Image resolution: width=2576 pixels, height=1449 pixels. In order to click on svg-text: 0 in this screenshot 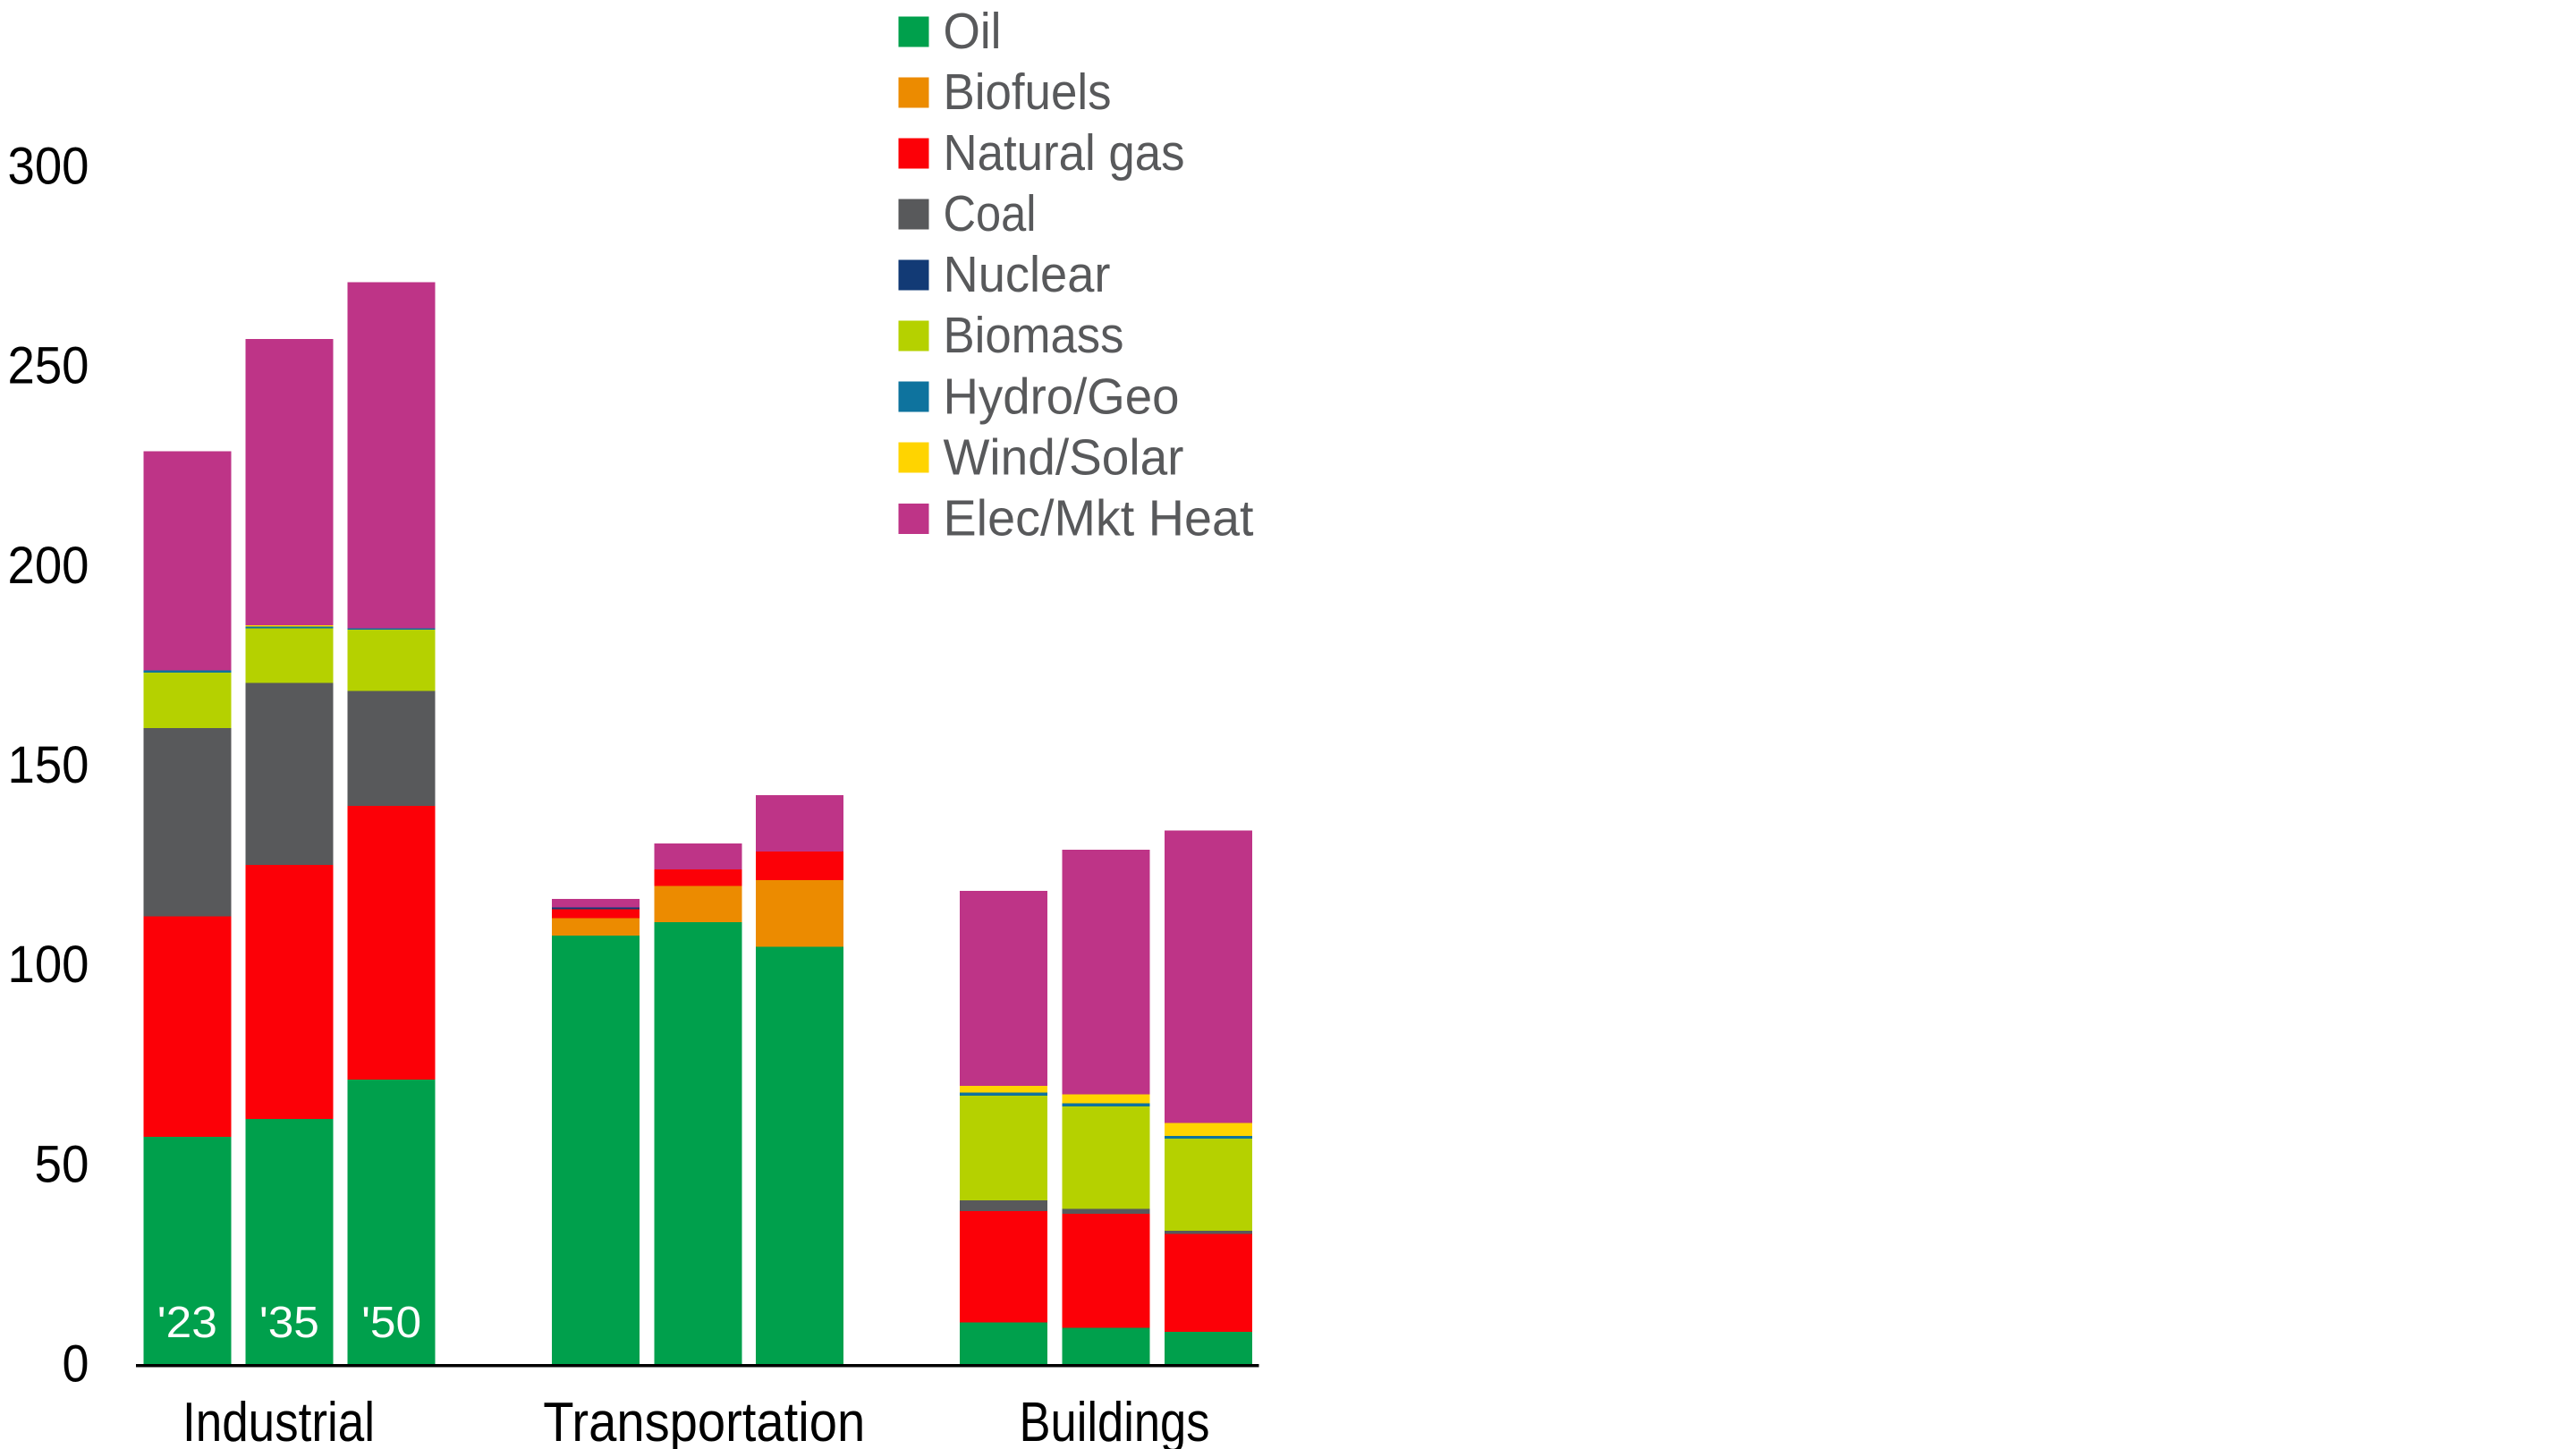, I will do `click(76, 1364)`.